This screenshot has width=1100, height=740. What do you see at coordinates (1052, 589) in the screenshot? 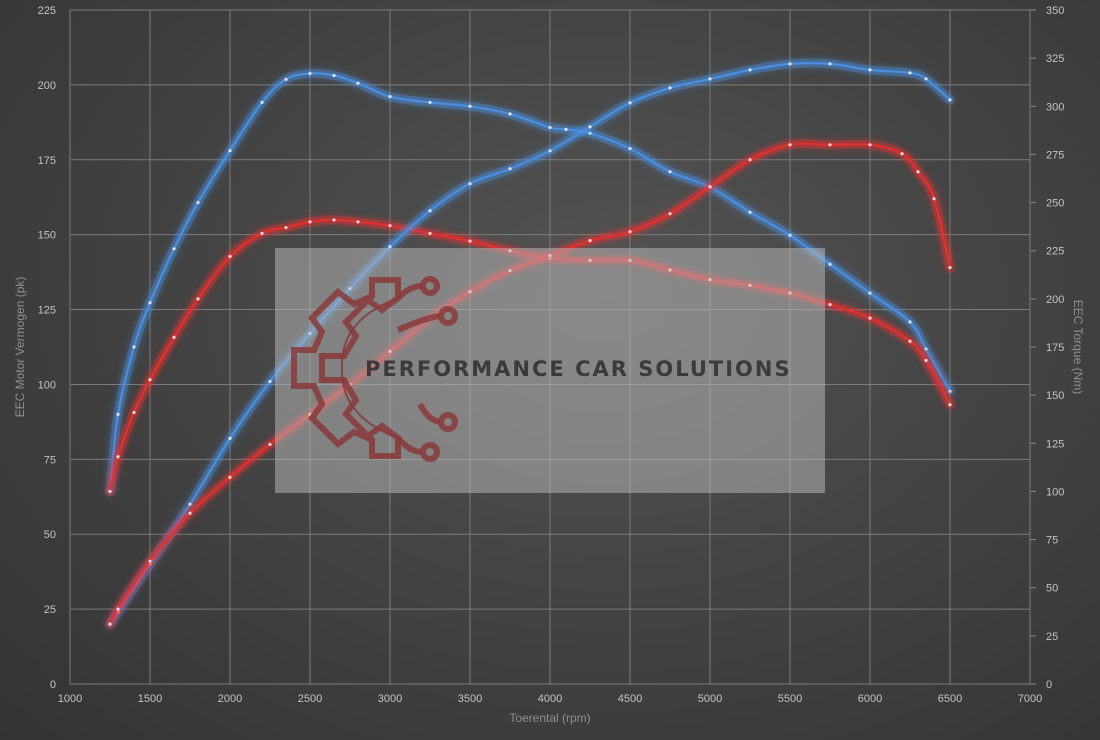
I see `y-right-tick-label: 50` at bounding box center [1052, 589].